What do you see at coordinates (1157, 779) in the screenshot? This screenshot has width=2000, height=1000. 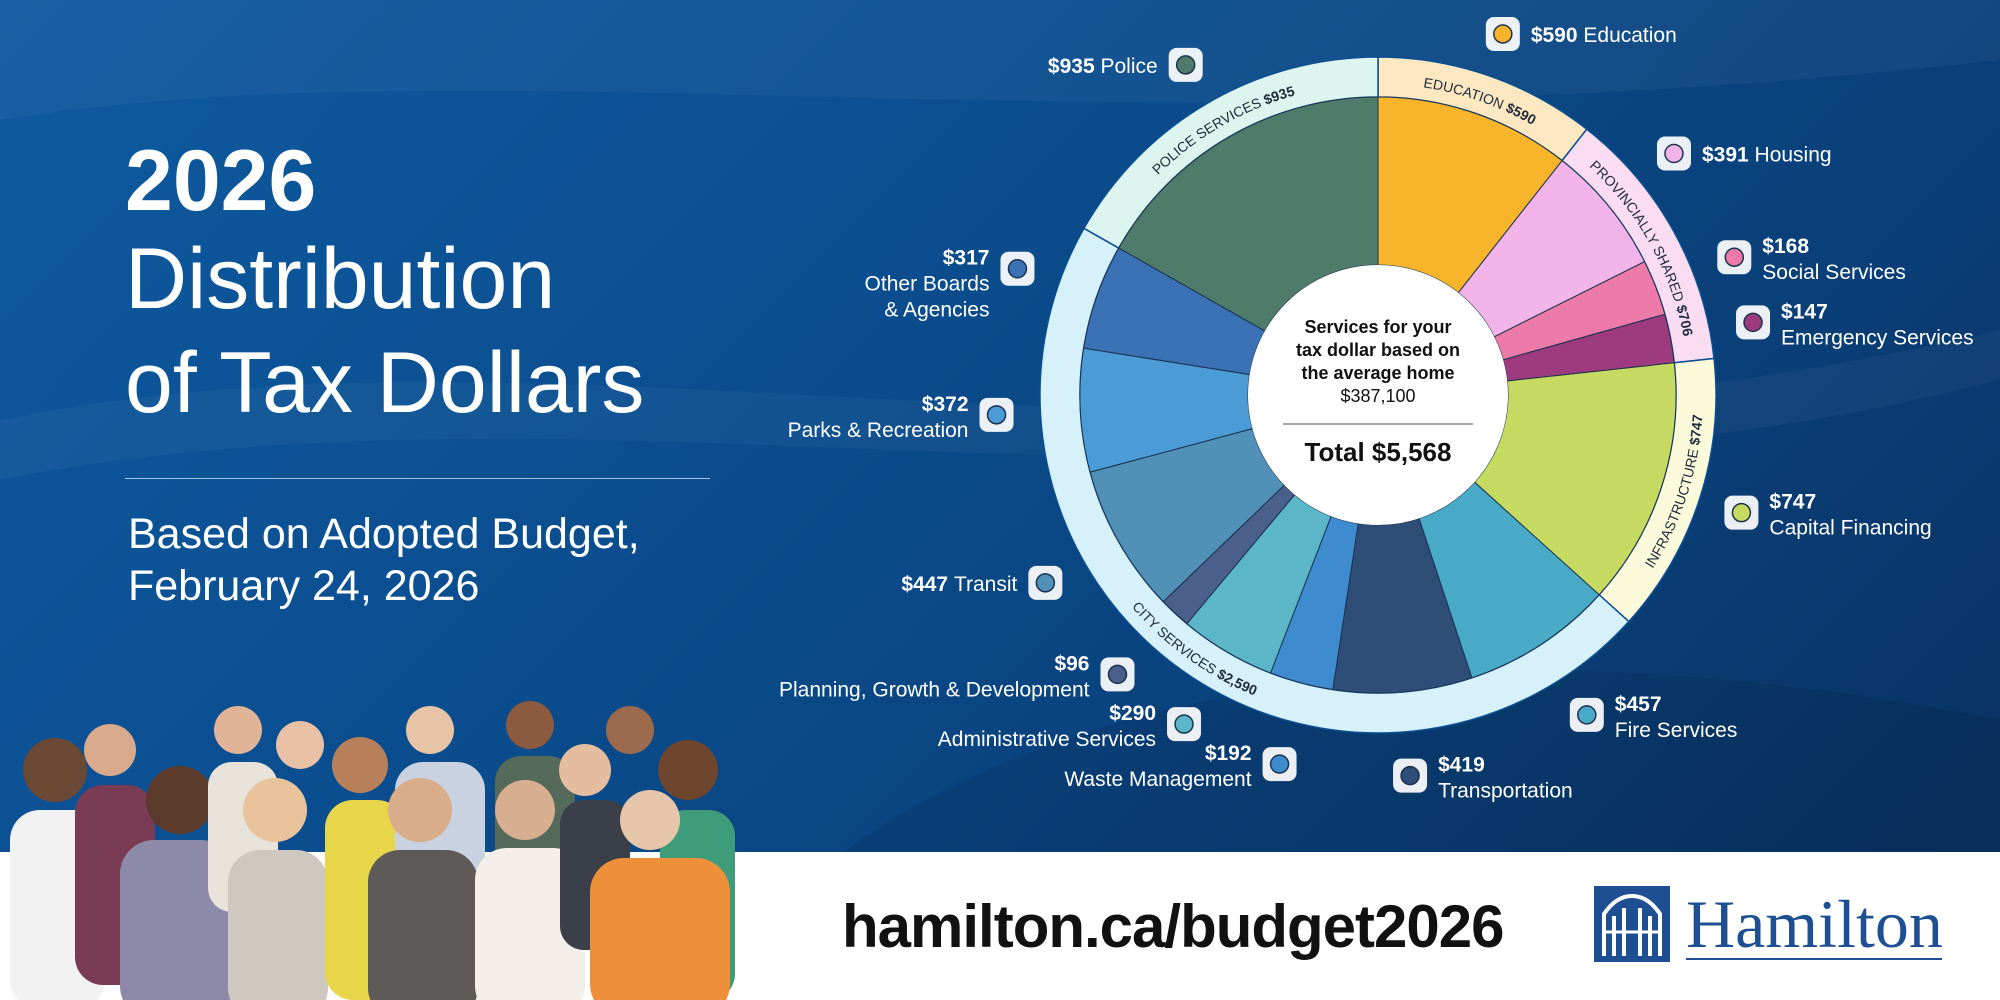 I see `category-label-waste-management: Waste Management` at bounding box center [1157, 779].